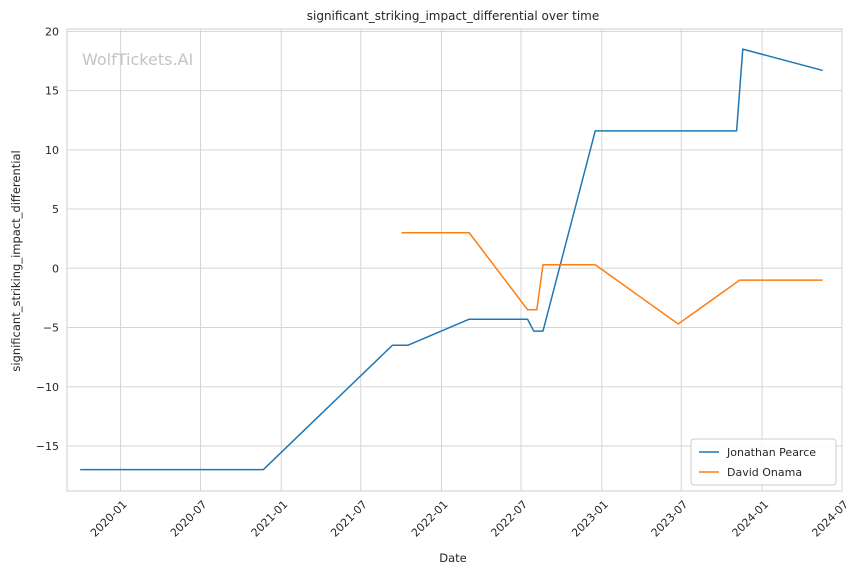 The image size is (866, 575). What do you see at coordinates (137, 59) in the screenshot?
I see `watermark-text: WolfTickets.AI` at bounding box center [137, 59].